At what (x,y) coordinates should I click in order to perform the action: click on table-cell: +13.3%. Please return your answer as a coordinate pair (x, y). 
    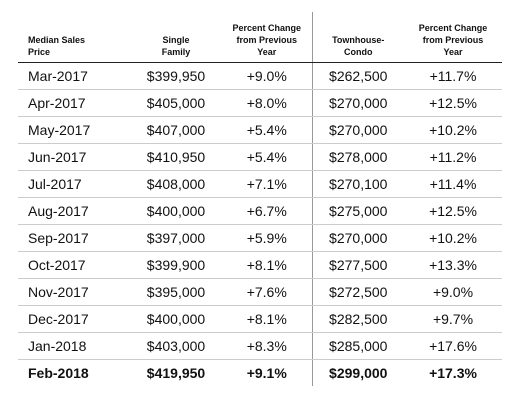
    Looking at the image, I should click on (453, 265).